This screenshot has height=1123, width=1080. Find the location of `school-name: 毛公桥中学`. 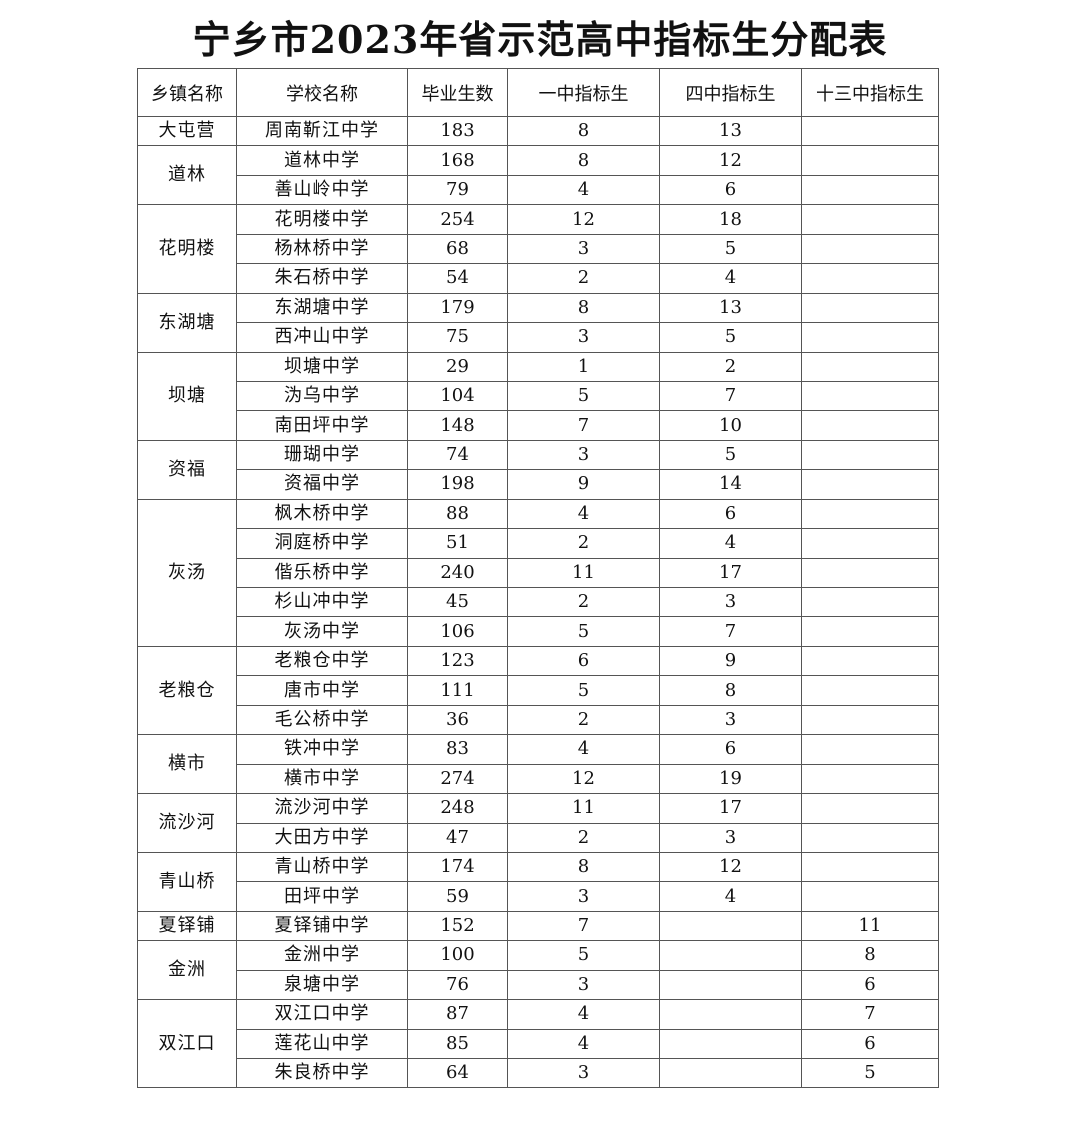

school-name: 毛公桥中学 is located at coordinates (322, 720).